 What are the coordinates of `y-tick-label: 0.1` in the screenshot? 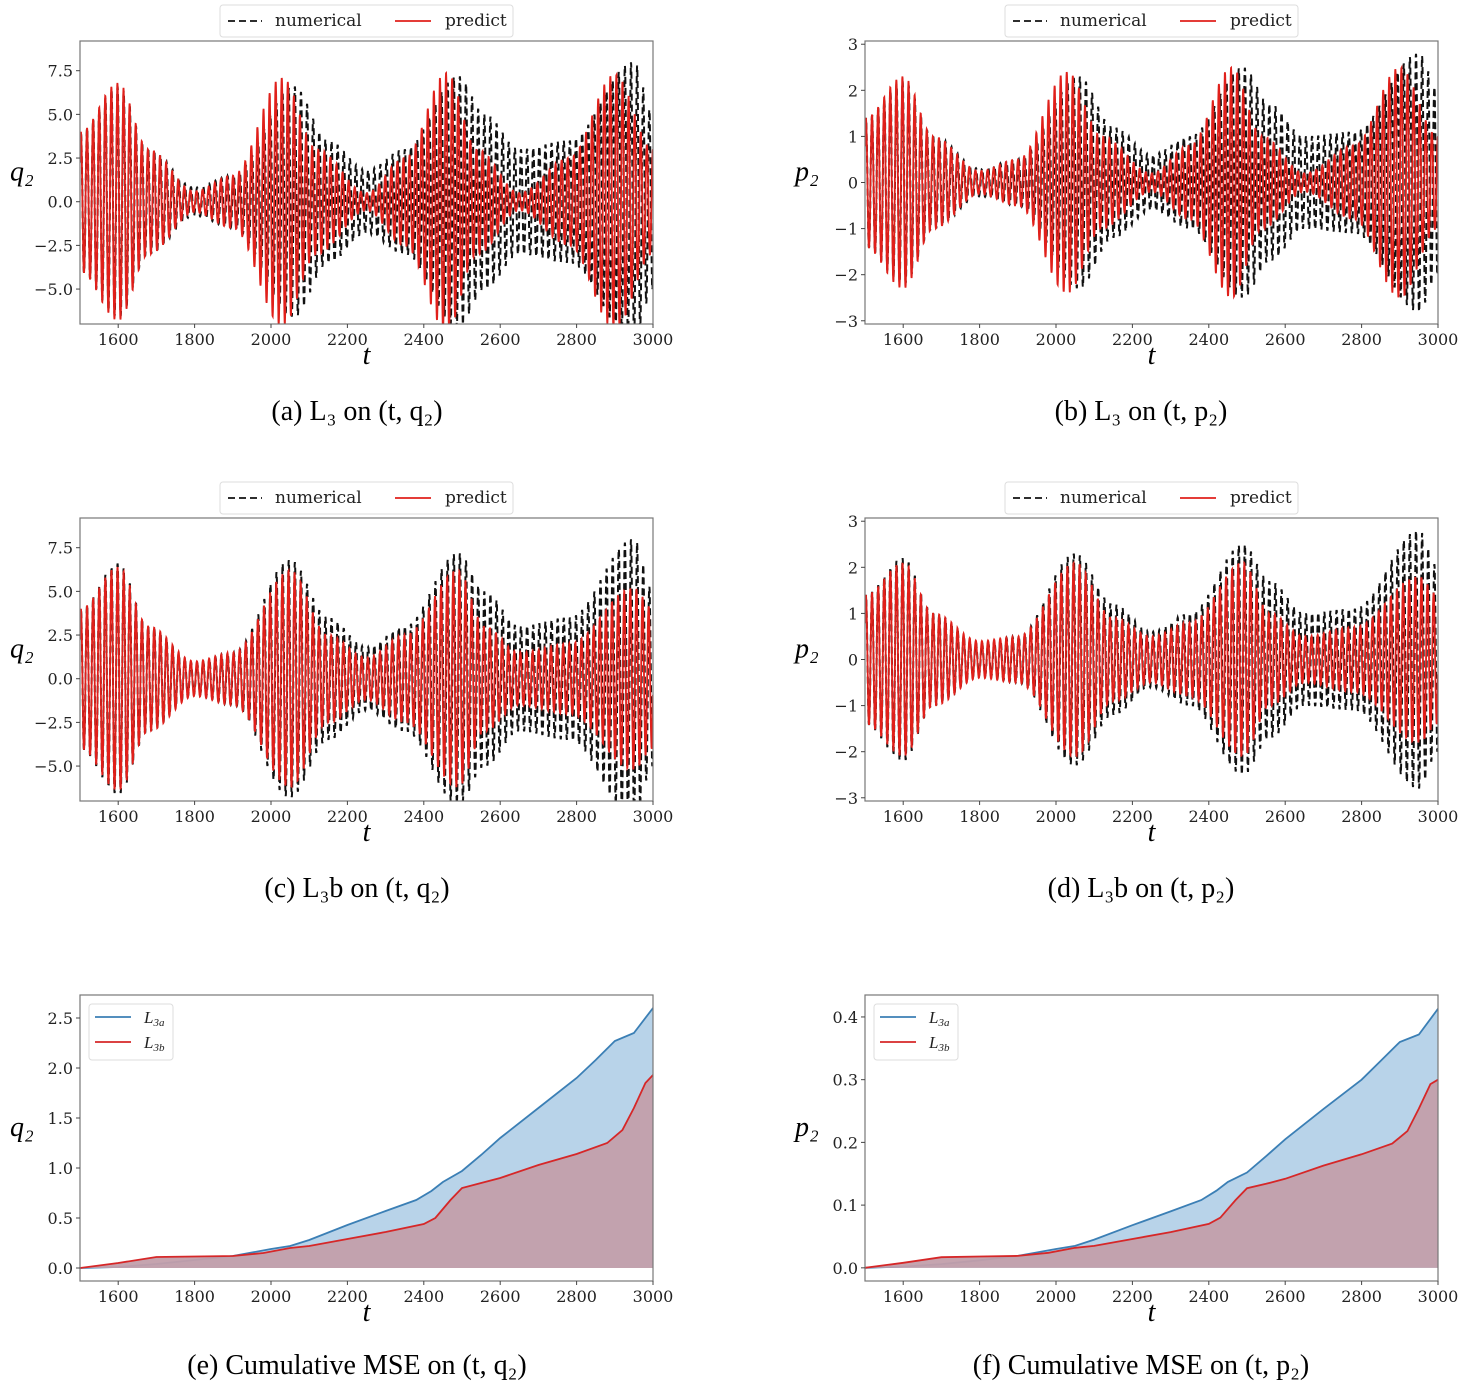 It's located at (845, 1205).